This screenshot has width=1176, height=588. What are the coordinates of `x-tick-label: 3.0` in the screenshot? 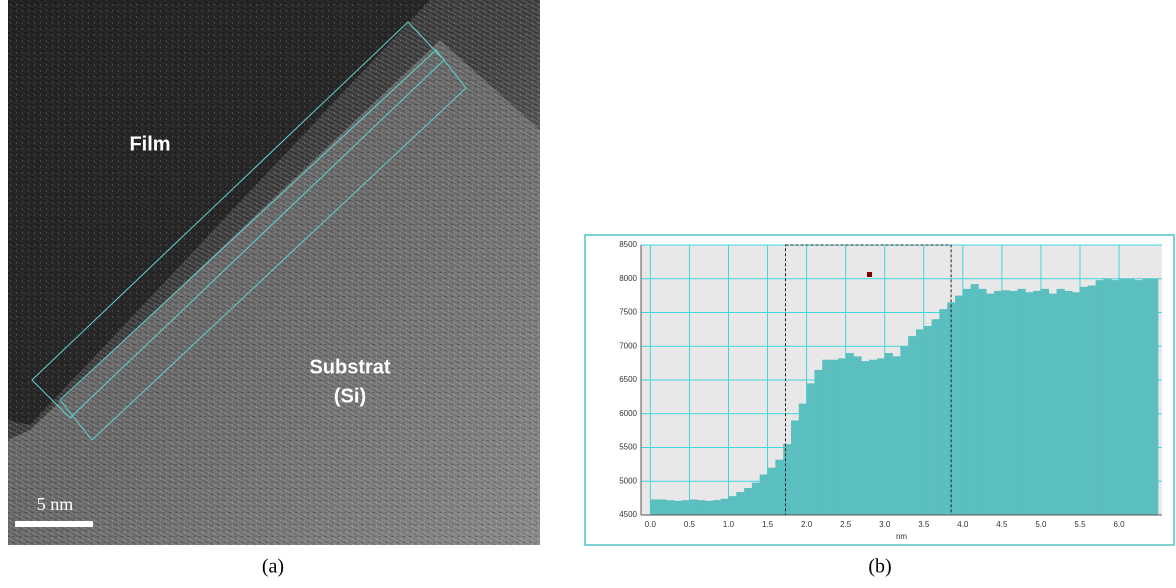 It's located at (885, 524).